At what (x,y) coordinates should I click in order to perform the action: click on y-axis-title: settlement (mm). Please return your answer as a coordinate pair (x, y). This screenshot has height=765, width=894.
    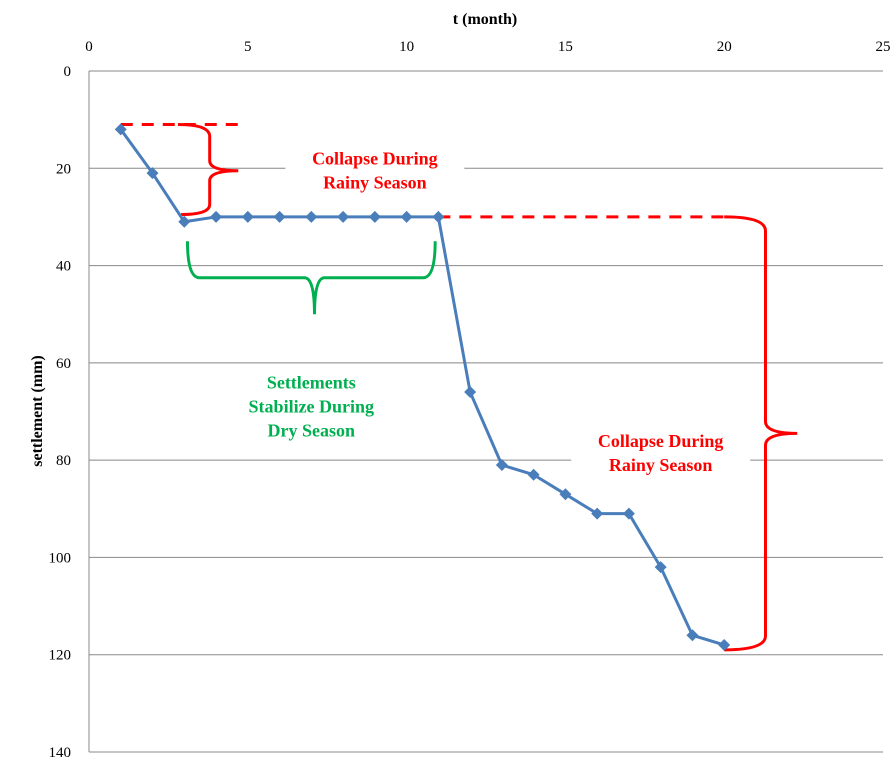
    Looking at the image, I should click on (37, 411).